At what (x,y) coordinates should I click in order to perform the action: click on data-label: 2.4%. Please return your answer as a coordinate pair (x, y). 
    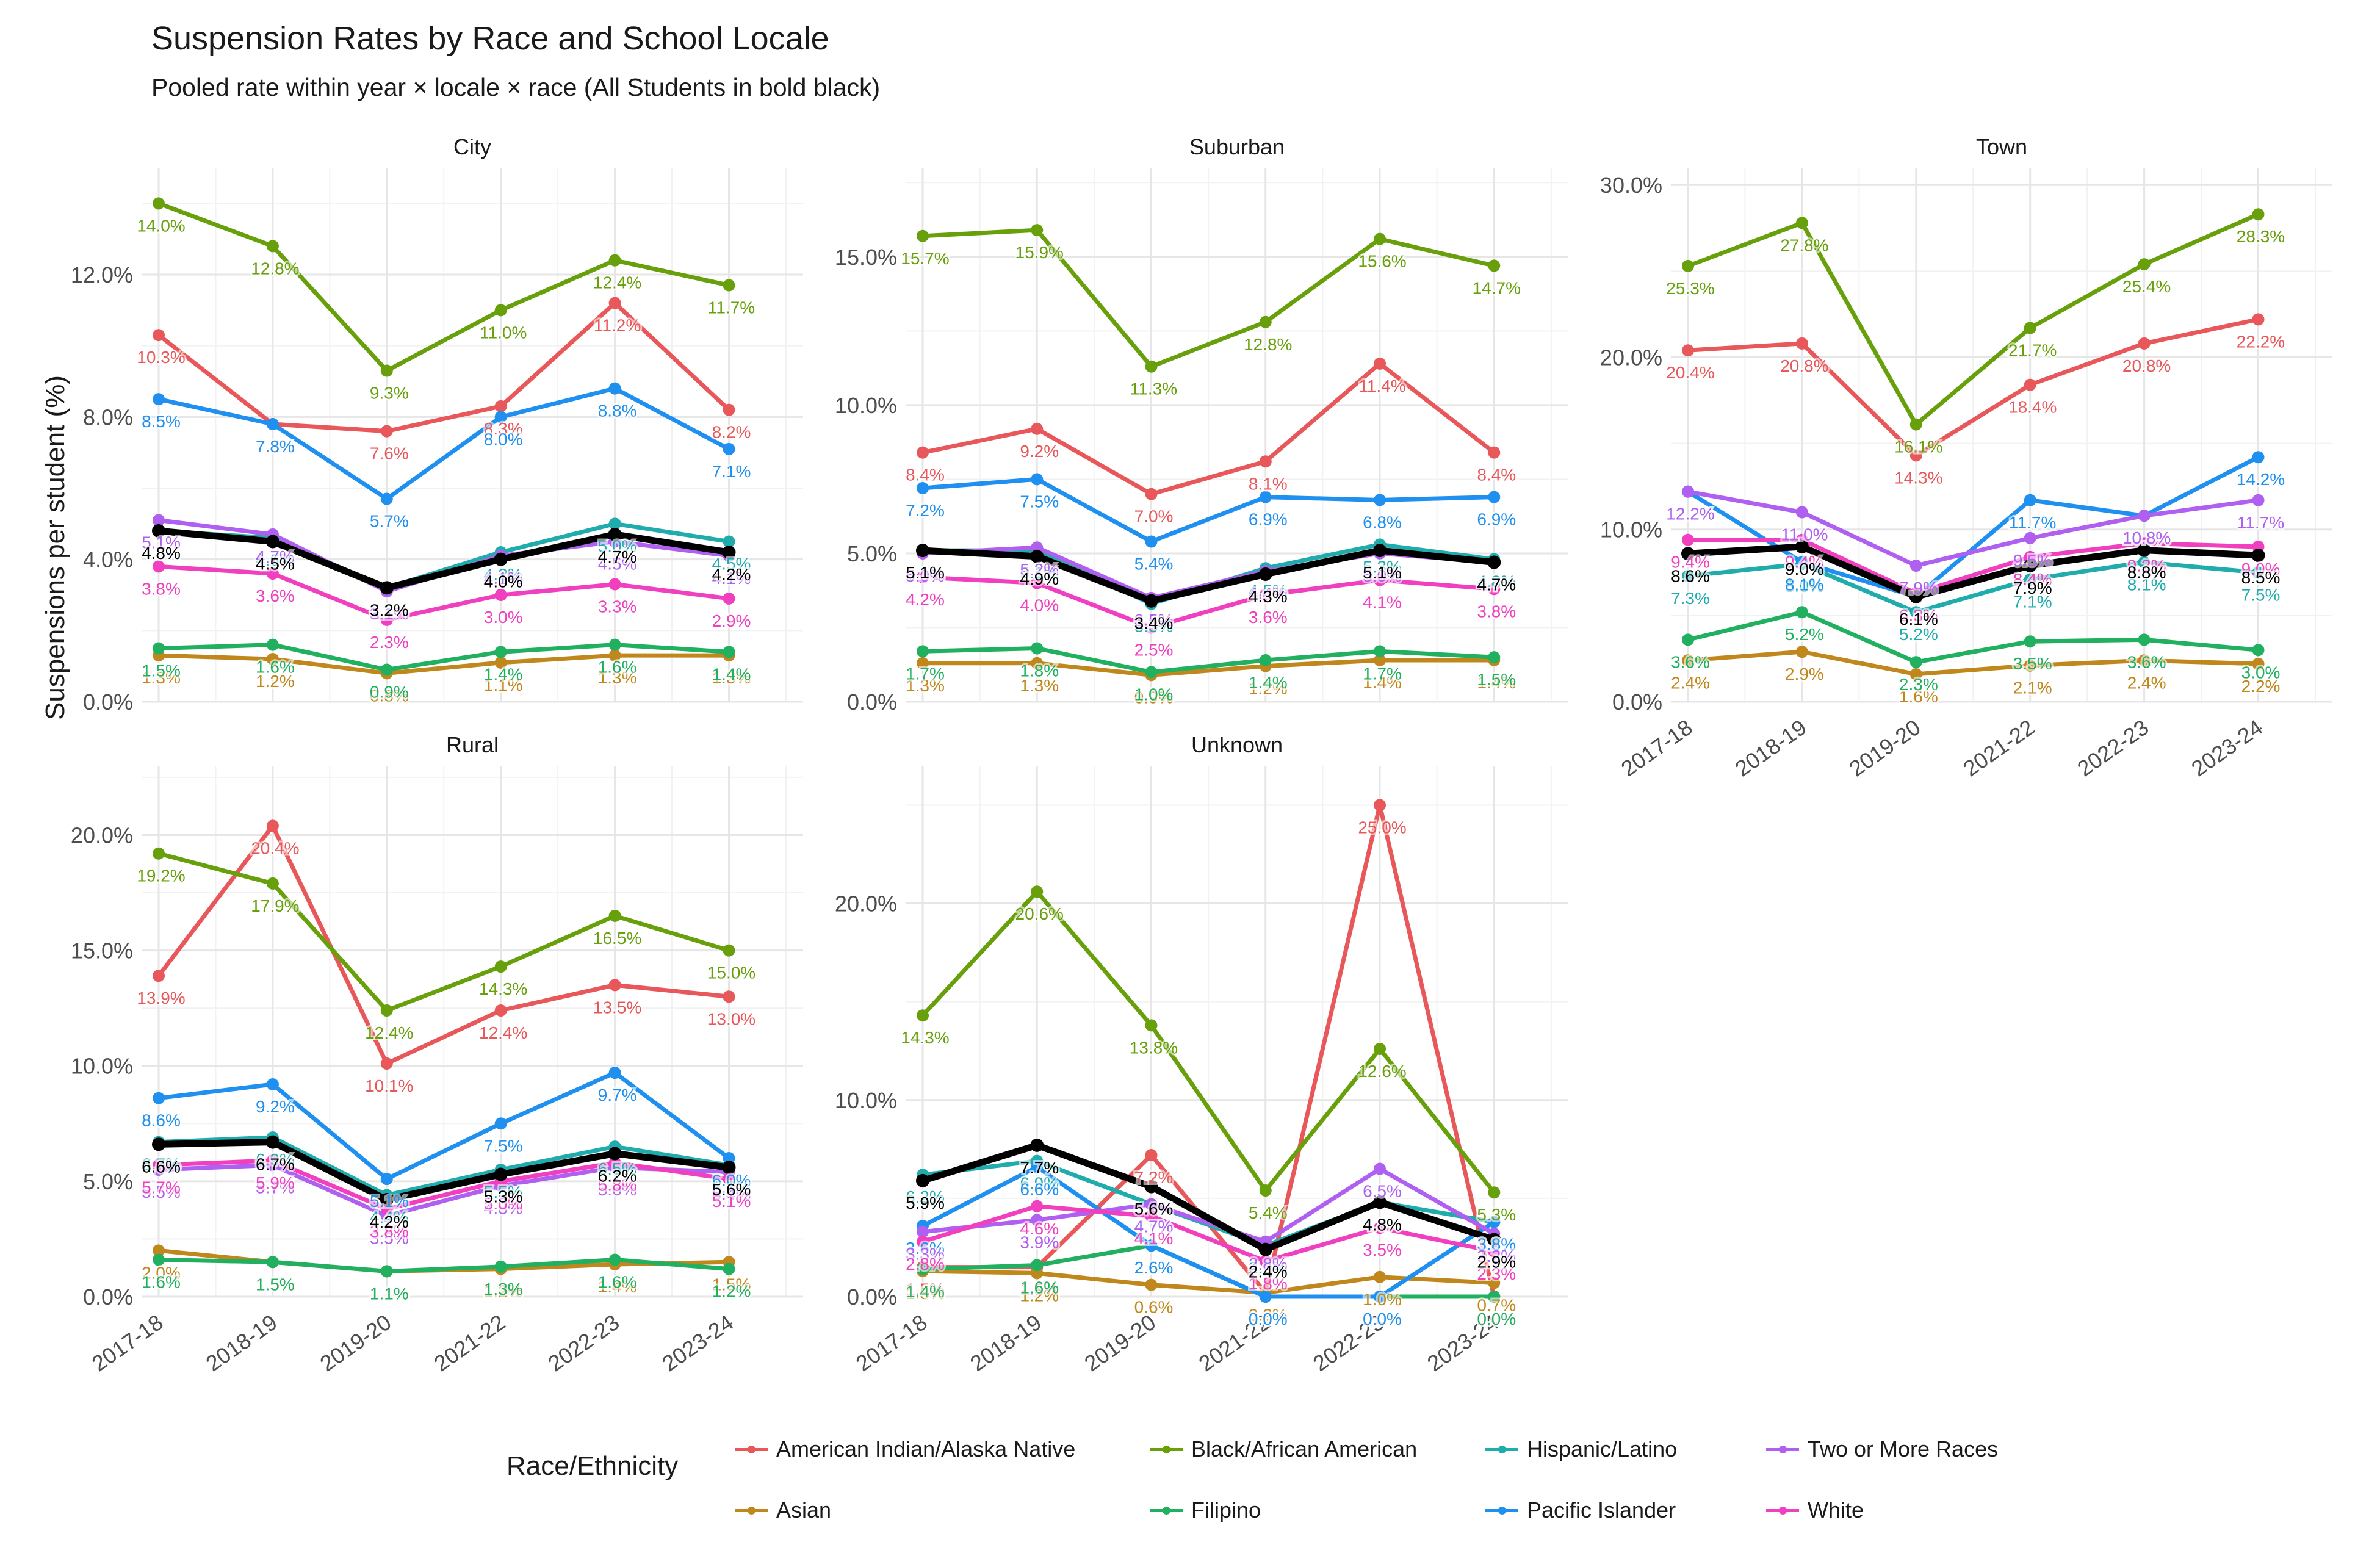
    Looking at the image, I should click on (1690, 682).